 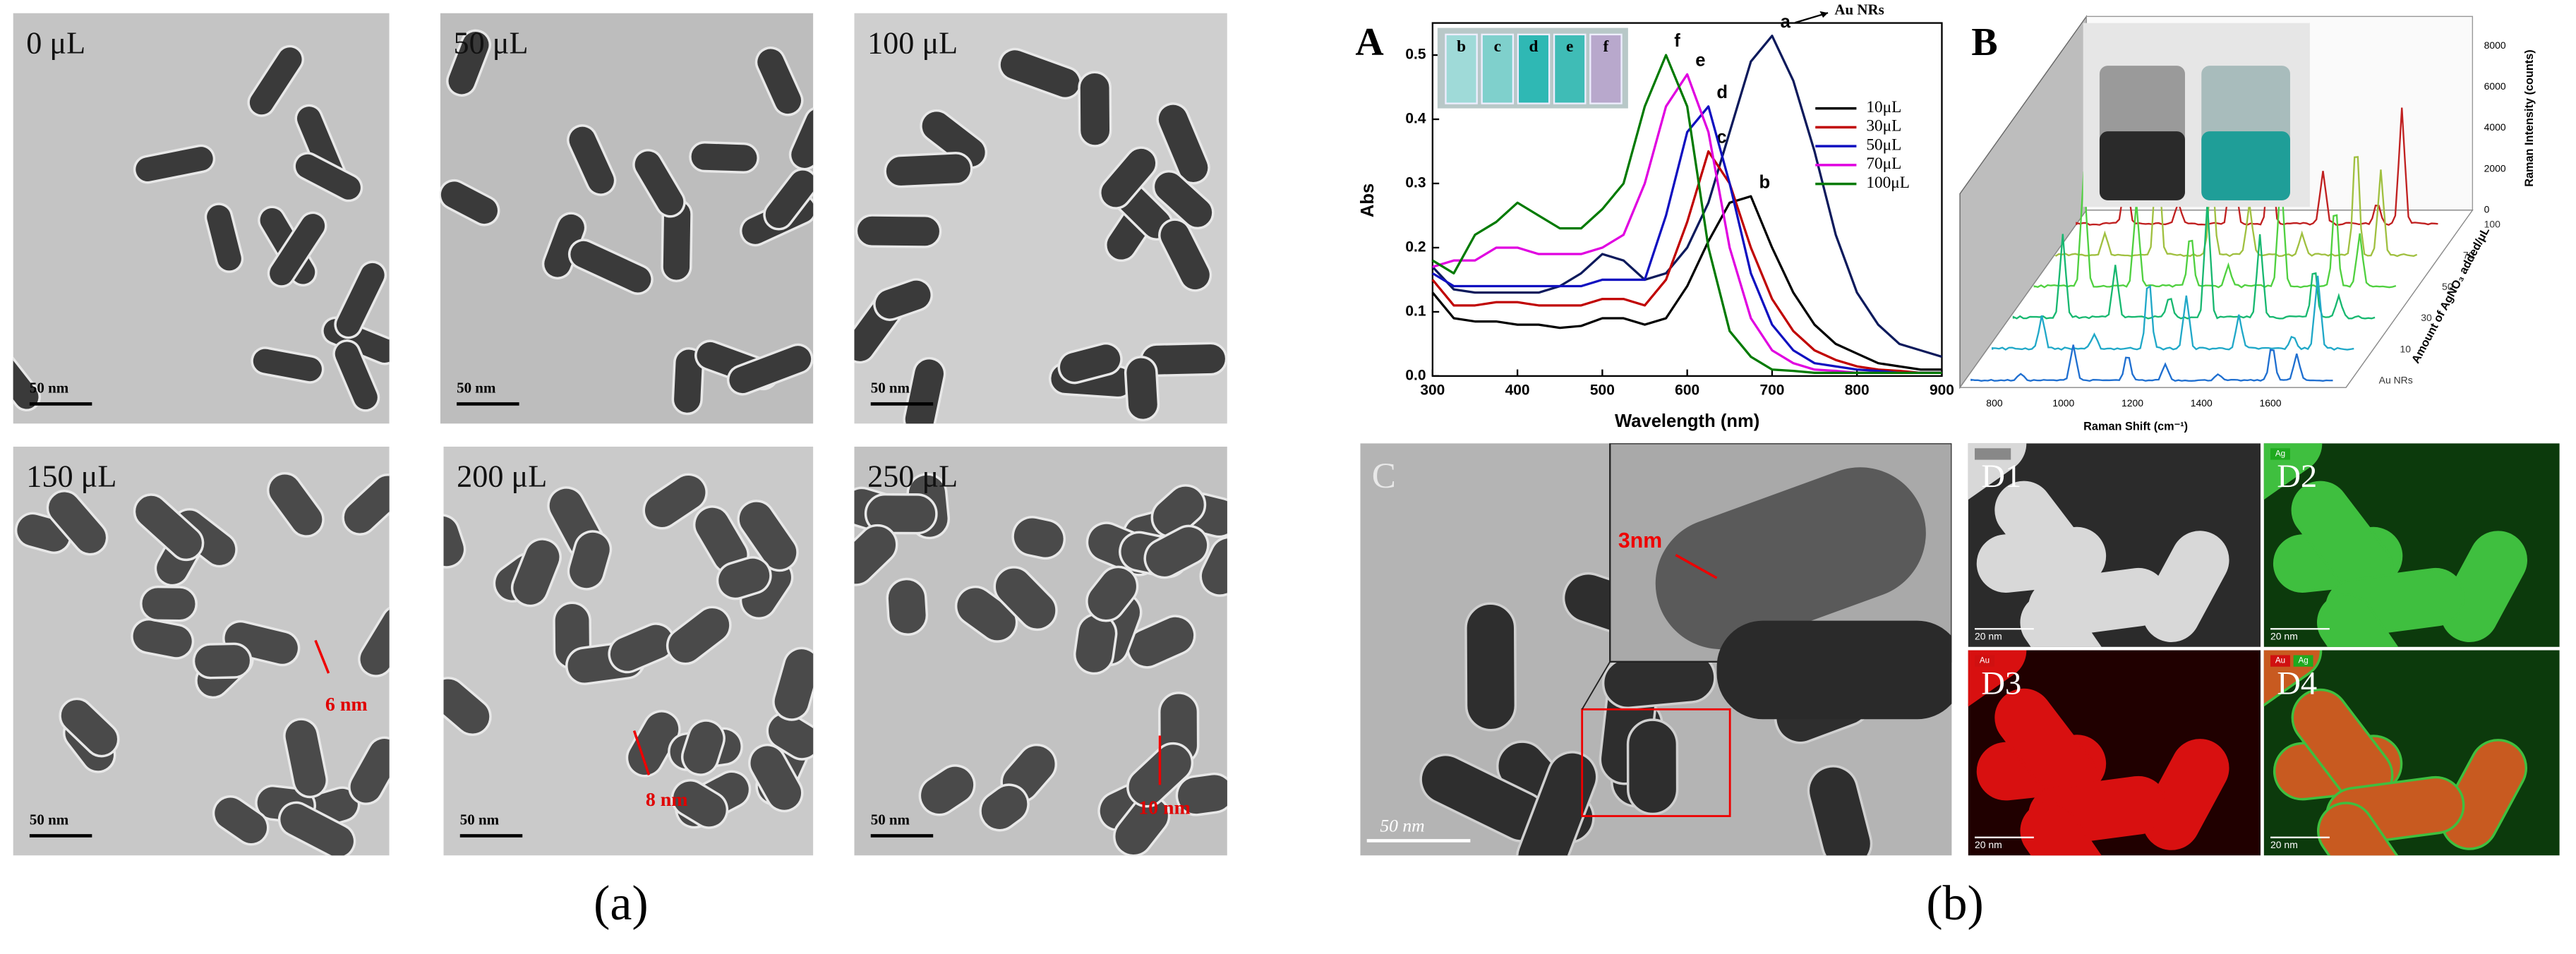 What do you see at coordinates (2529, 117) in the screenshot?
I see `z-axis-label: Raman Intensity (counts)` at bounding box center [2529, 117].